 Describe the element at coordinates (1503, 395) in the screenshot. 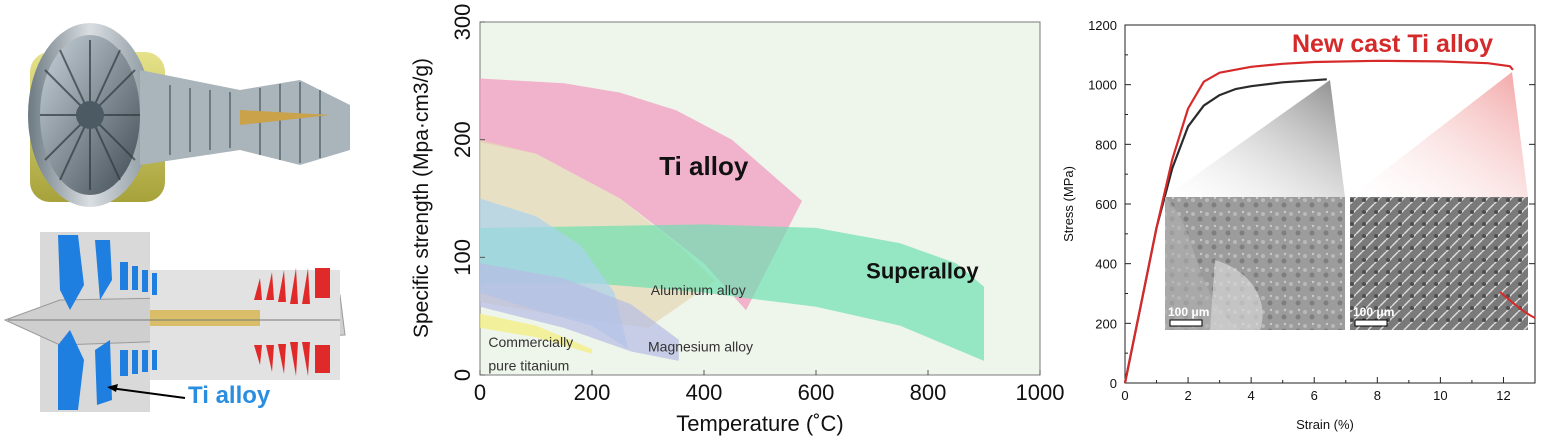

I see `x-tick-label: 12` at that location.